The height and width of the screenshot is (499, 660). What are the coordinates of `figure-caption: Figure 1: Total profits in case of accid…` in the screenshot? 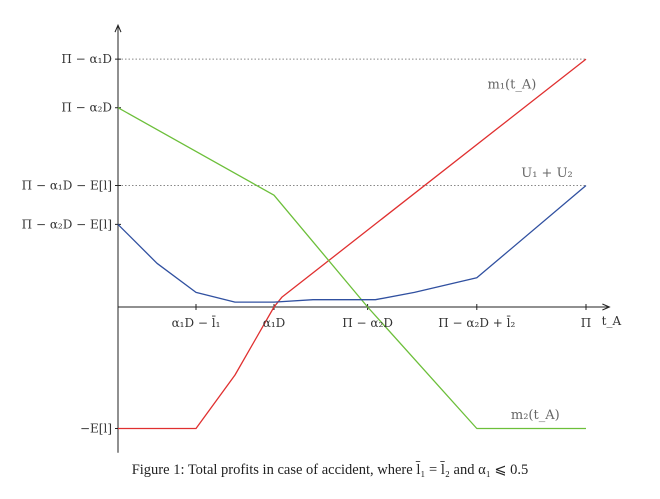 It's located at (330, 470).